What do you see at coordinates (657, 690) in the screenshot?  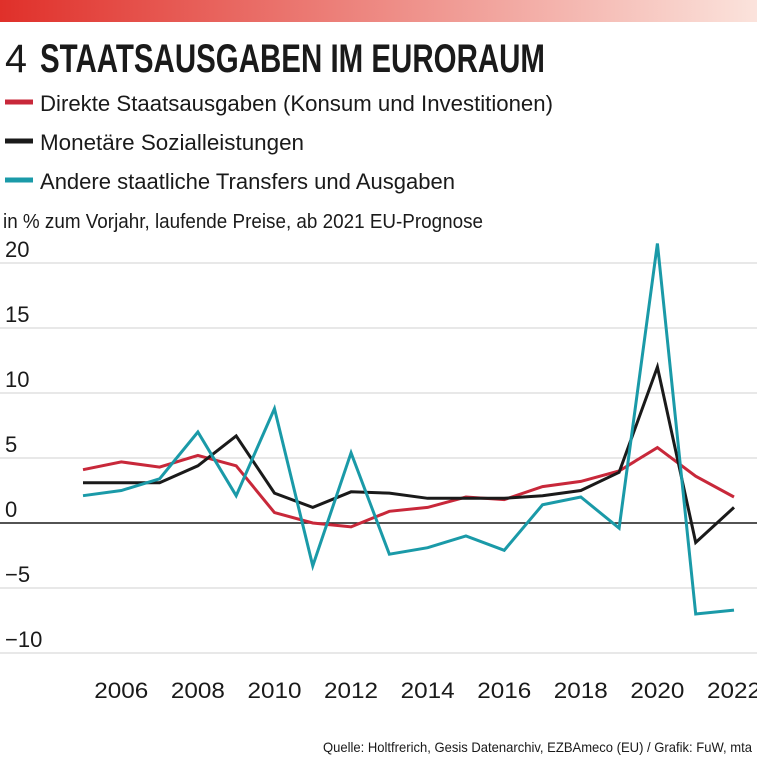 I see `x-tick-label: 2020` at bounding box center [657, 690].